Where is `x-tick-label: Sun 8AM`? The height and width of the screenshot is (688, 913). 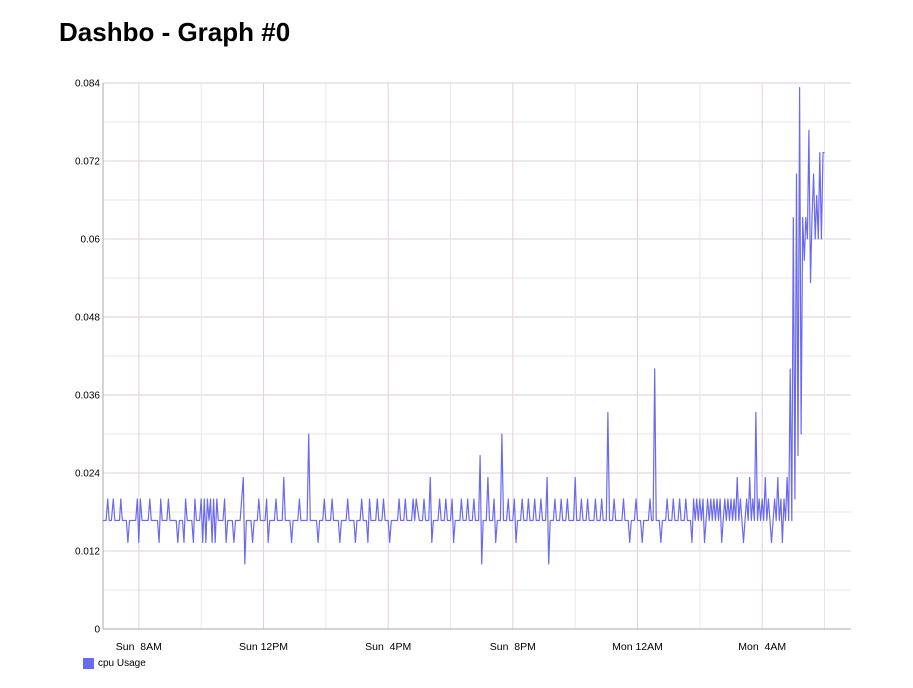 x-tick-label: Sun 8AM is located at coordinates (139, 647).